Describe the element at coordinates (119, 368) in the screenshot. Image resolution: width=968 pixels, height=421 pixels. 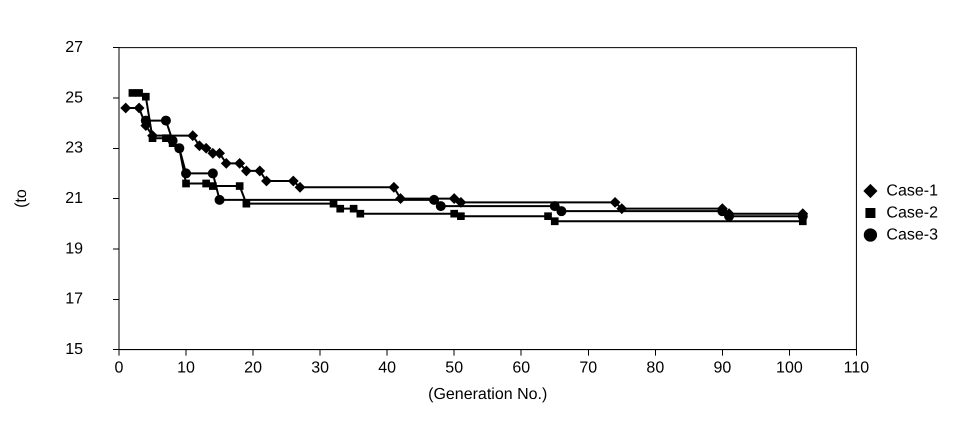
I see `x-tick-label: 0` at that location.